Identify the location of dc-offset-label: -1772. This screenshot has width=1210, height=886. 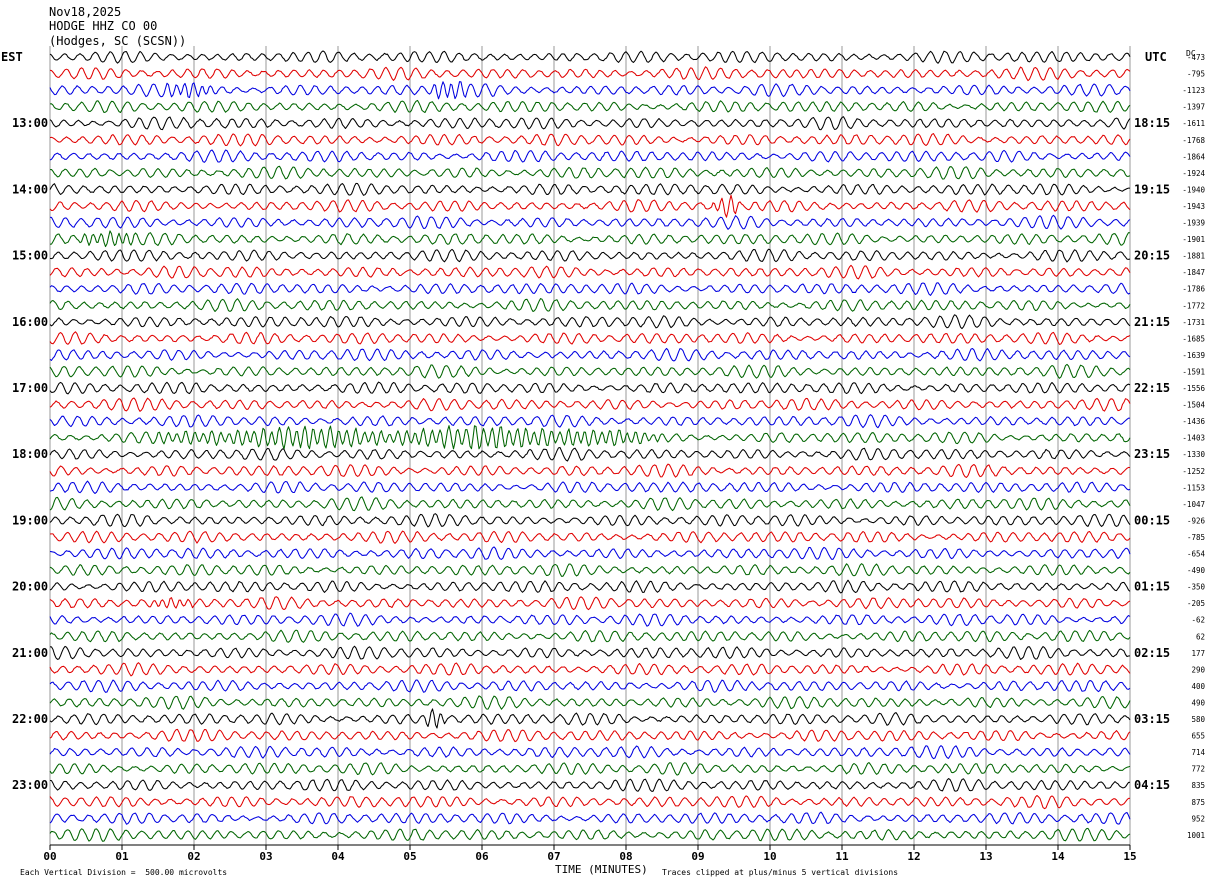
(1193, 305).